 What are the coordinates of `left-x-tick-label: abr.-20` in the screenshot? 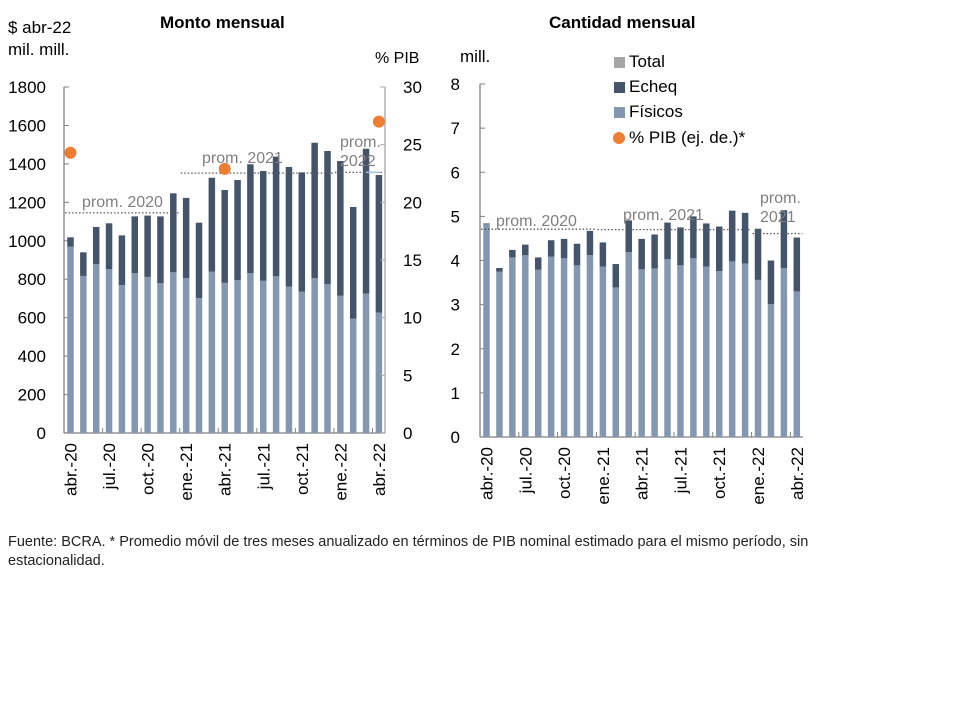 It's located at (71, 469).